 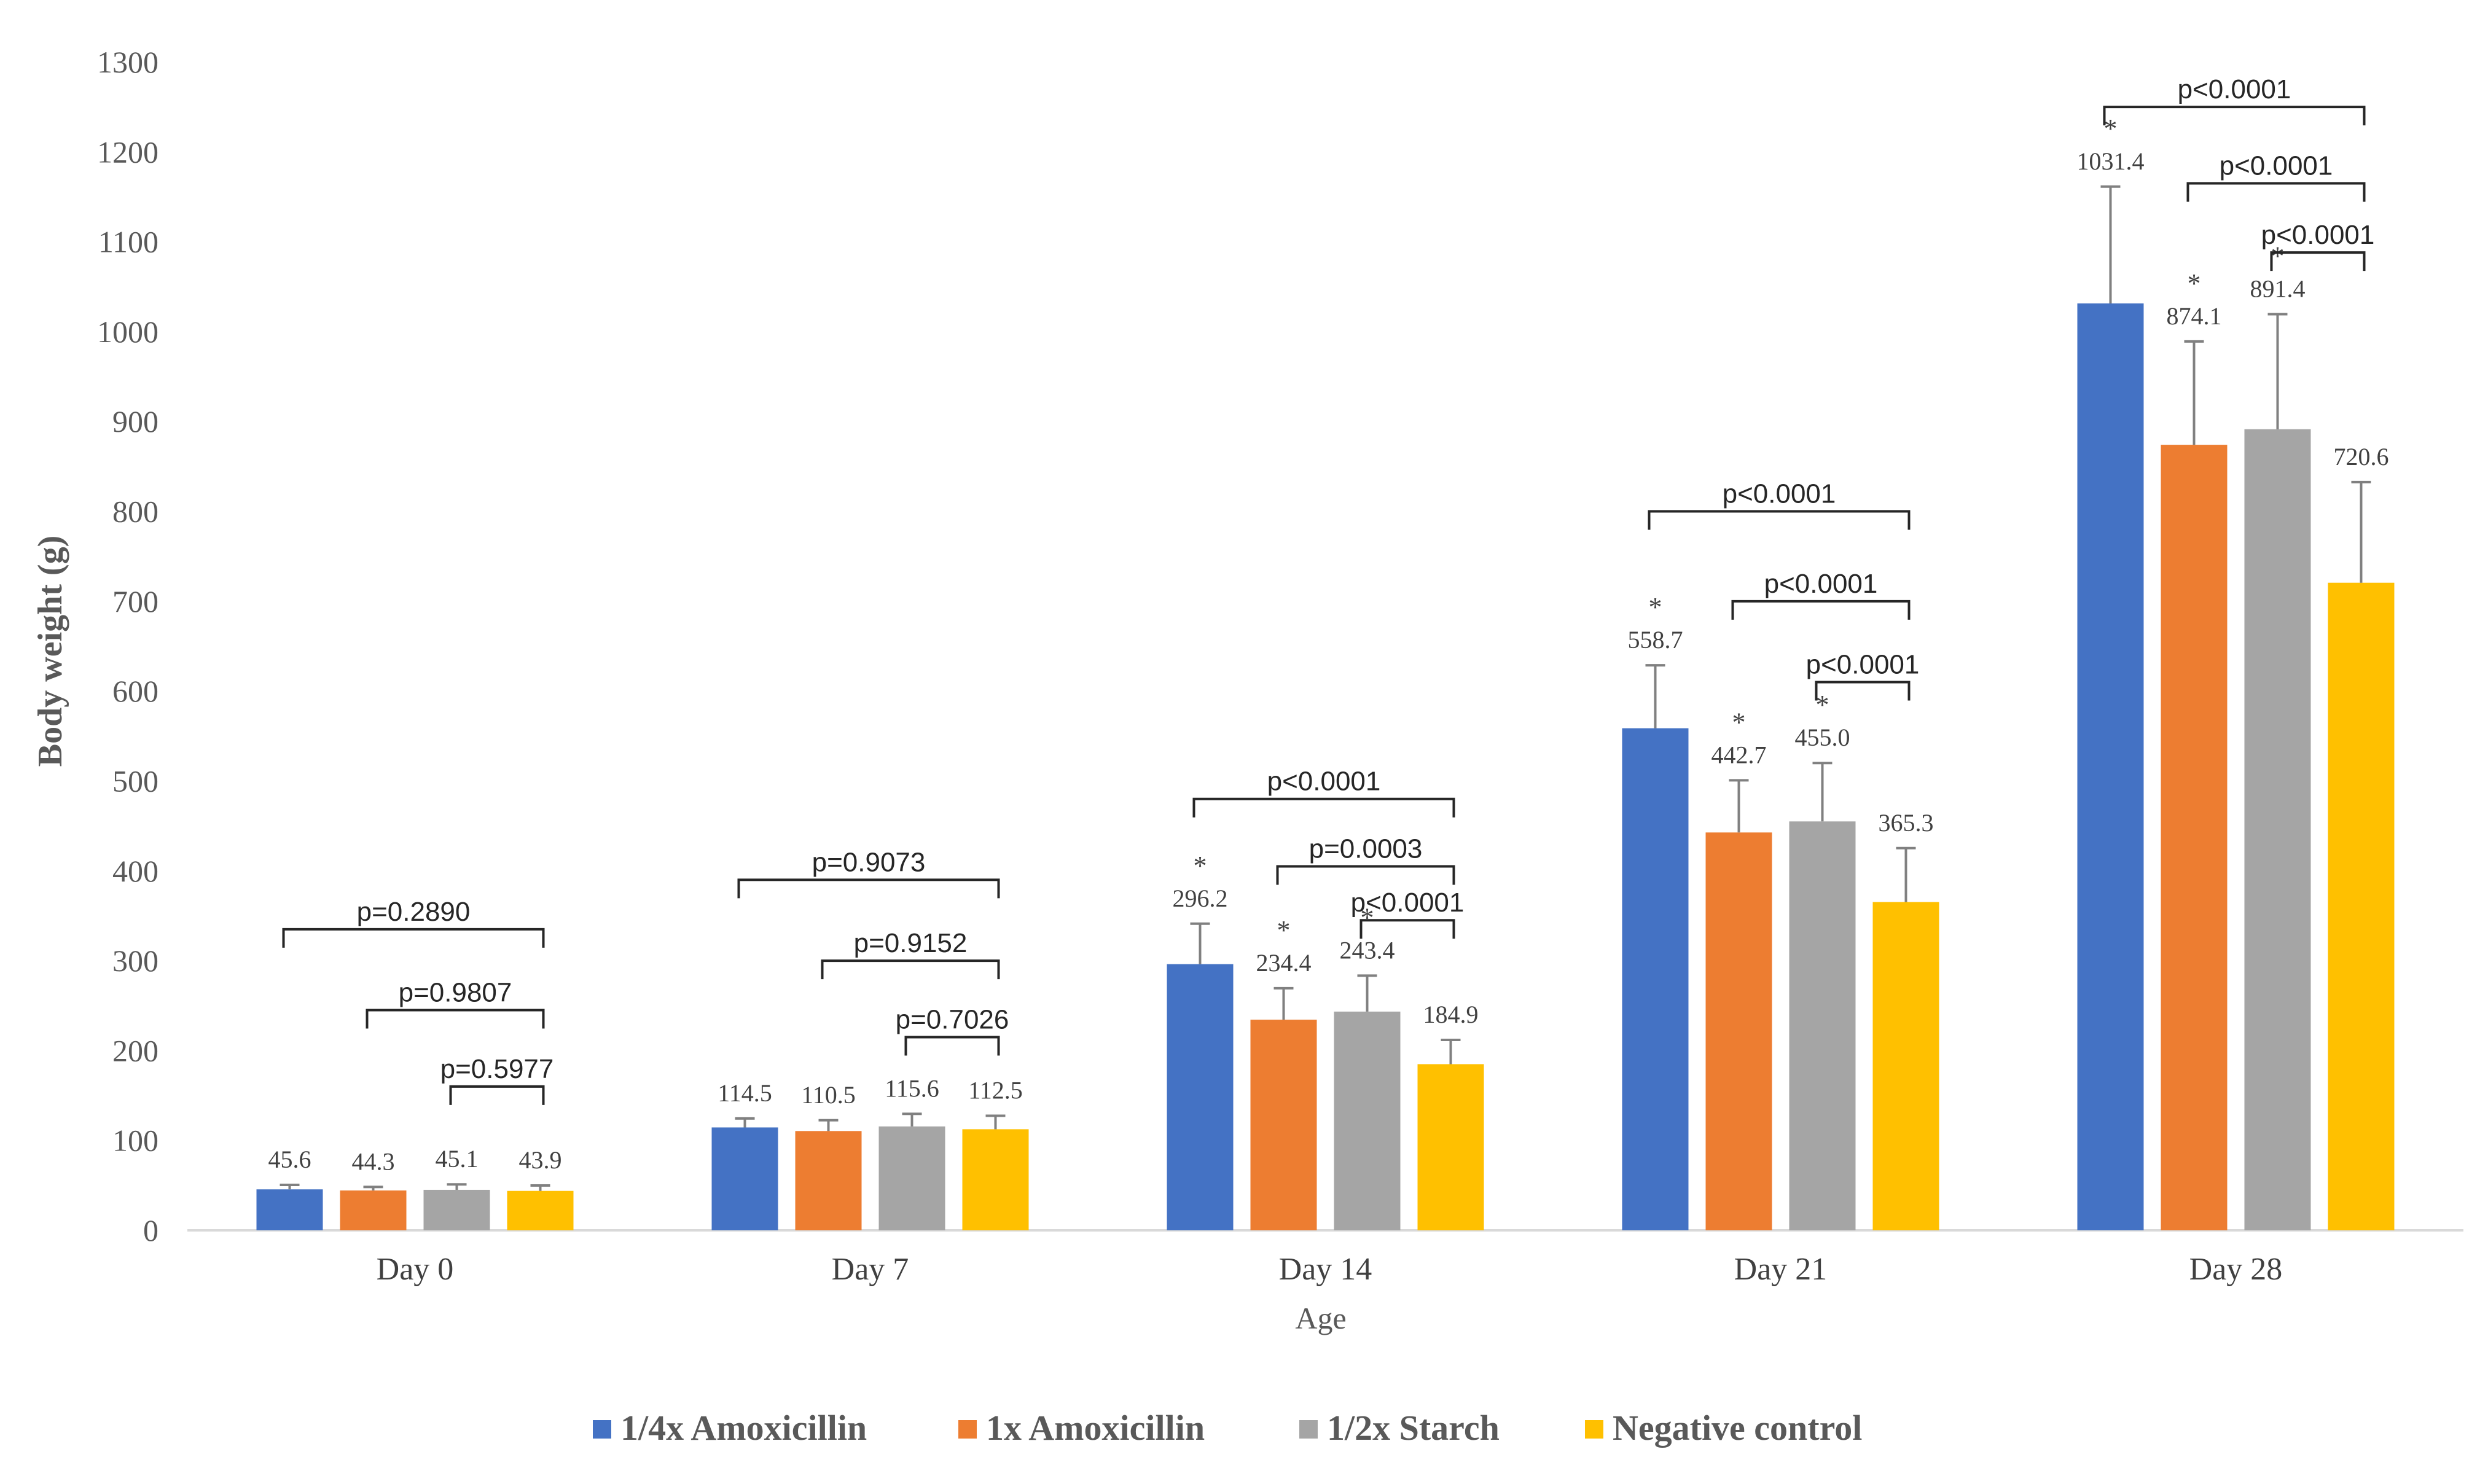 I want to click on data-label: 44.3, so click(x=374, y=1161).